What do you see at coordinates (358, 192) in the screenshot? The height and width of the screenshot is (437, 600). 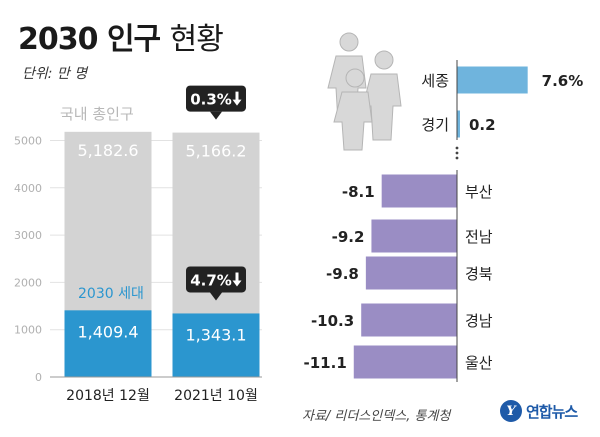 I see `region-value: -8.1` at bounding box center [358, 192].